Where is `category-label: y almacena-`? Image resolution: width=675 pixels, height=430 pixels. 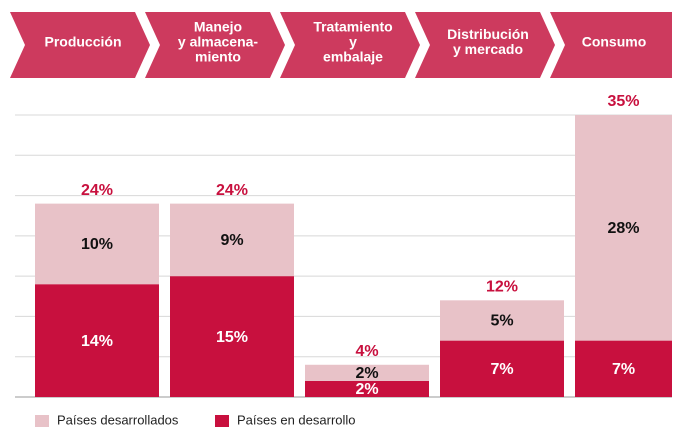
category-label: y almacena- is located at coordinates (218, 42).